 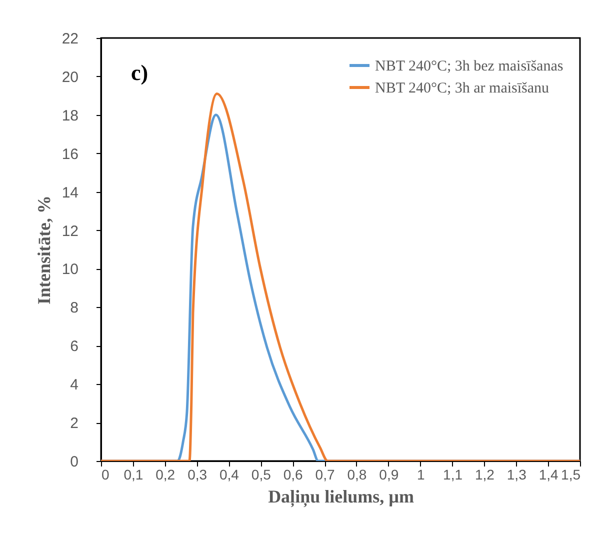 What do you see at coordinates (74, 462) in the screenshot?
I see `y-tick-label: 0` at bounding box center [74, 462].